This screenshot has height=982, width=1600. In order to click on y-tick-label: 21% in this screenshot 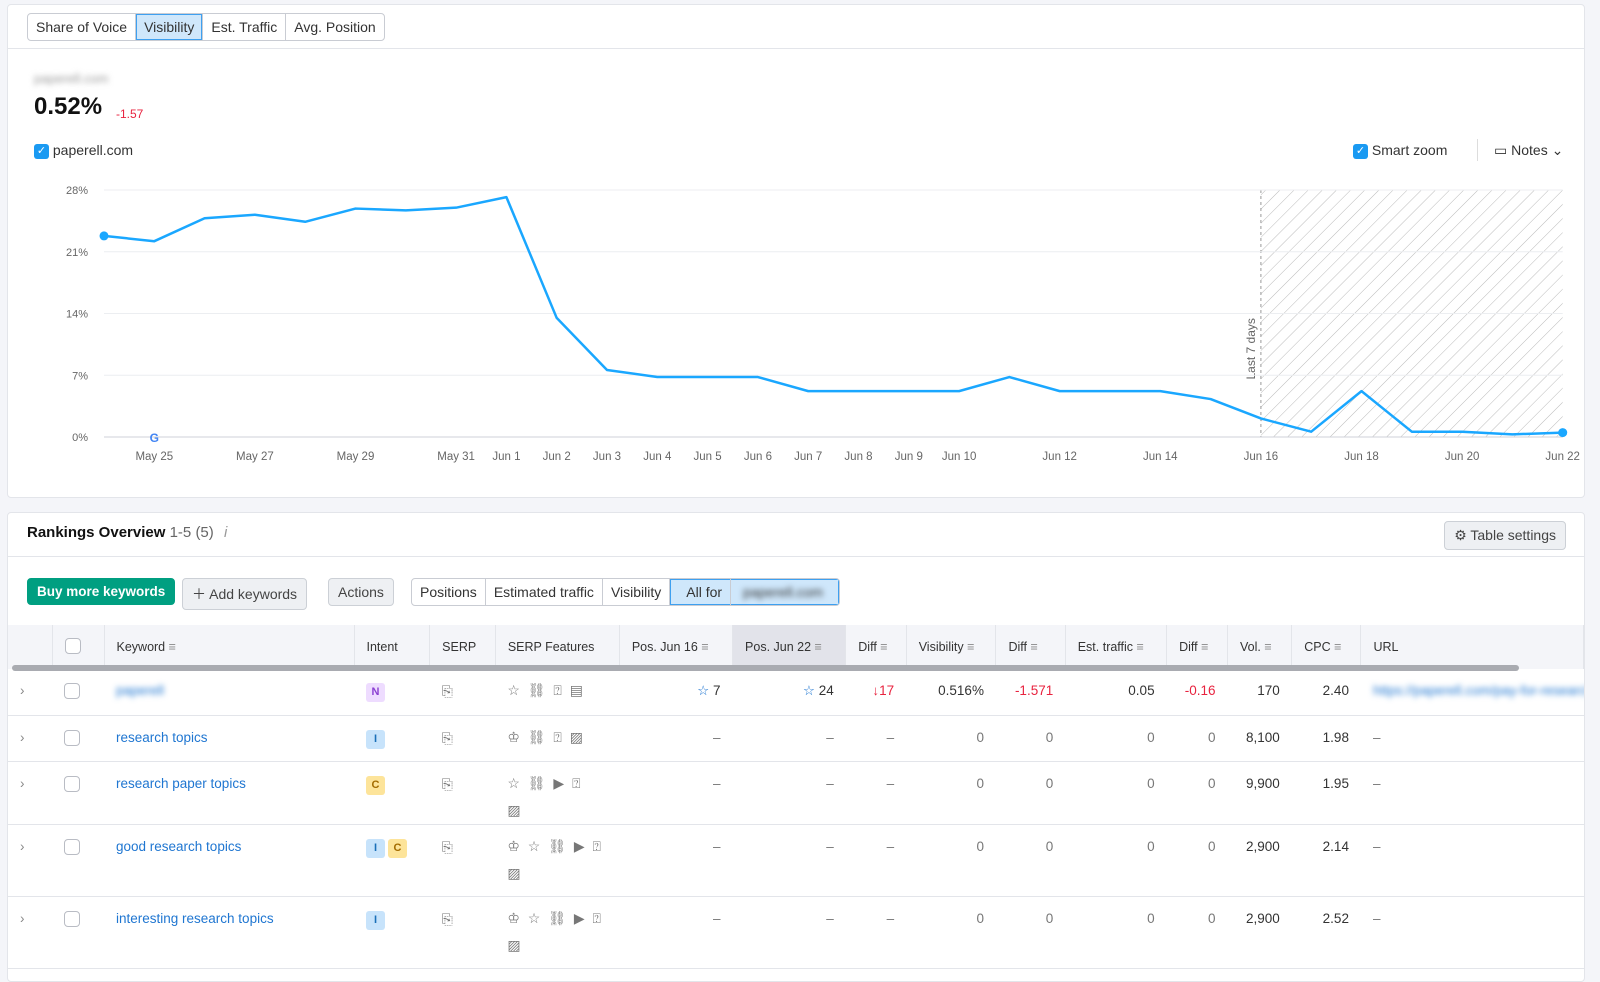, I will do `click(77, 253)`.